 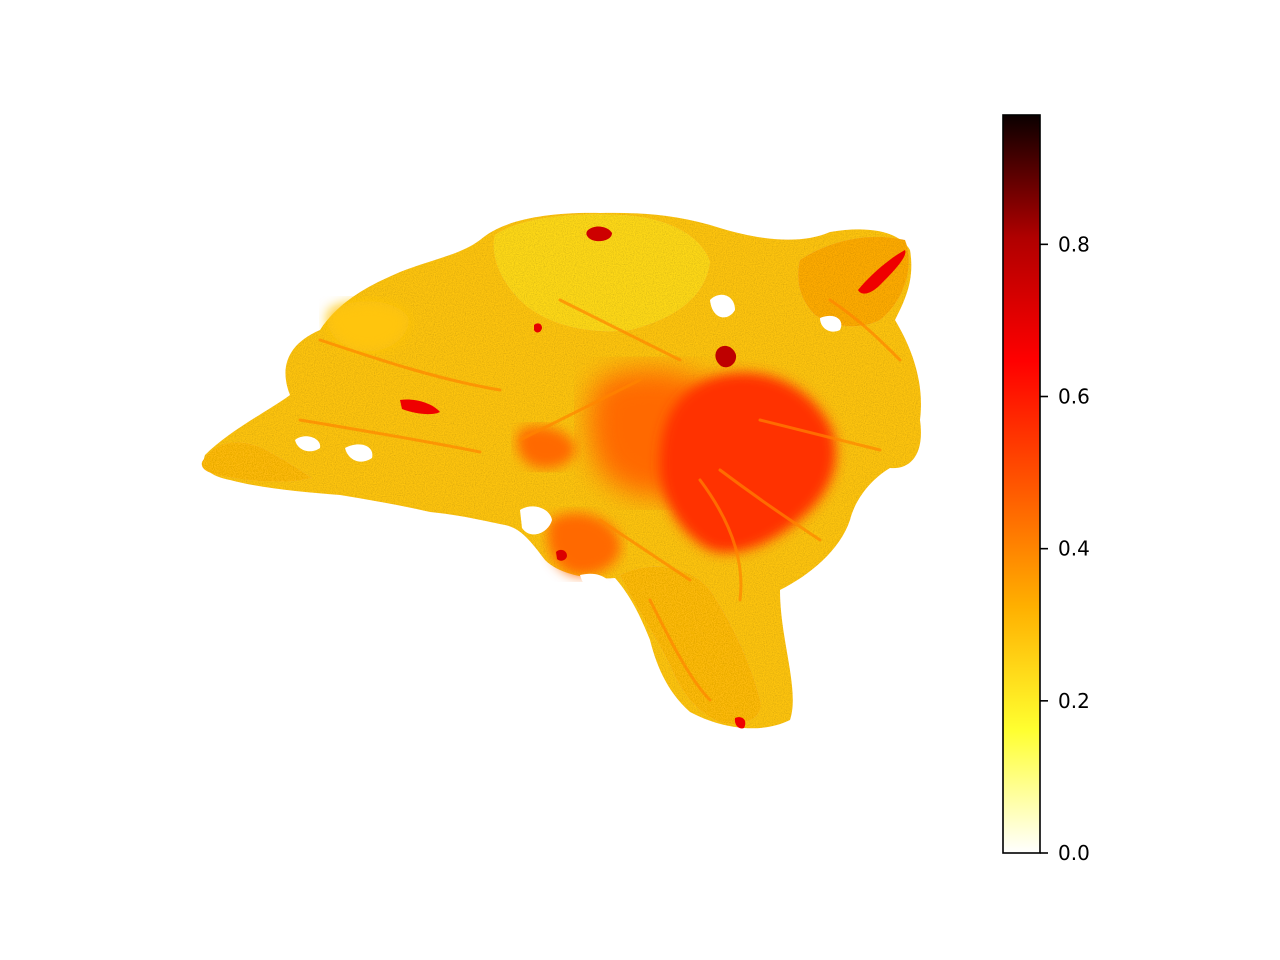 I want to click on heatmap-region-left-lobe, so click(x=256, y=462).